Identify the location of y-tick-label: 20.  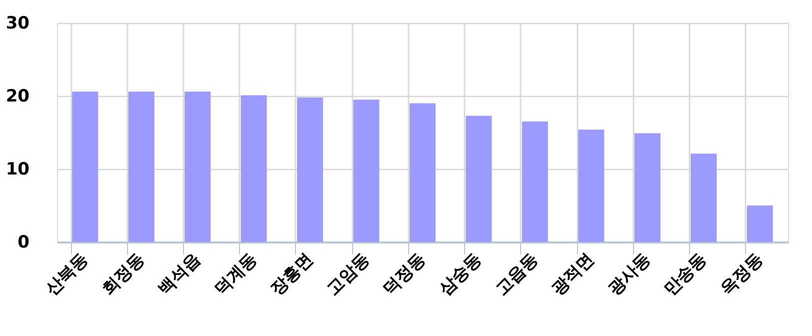
(18, 96).